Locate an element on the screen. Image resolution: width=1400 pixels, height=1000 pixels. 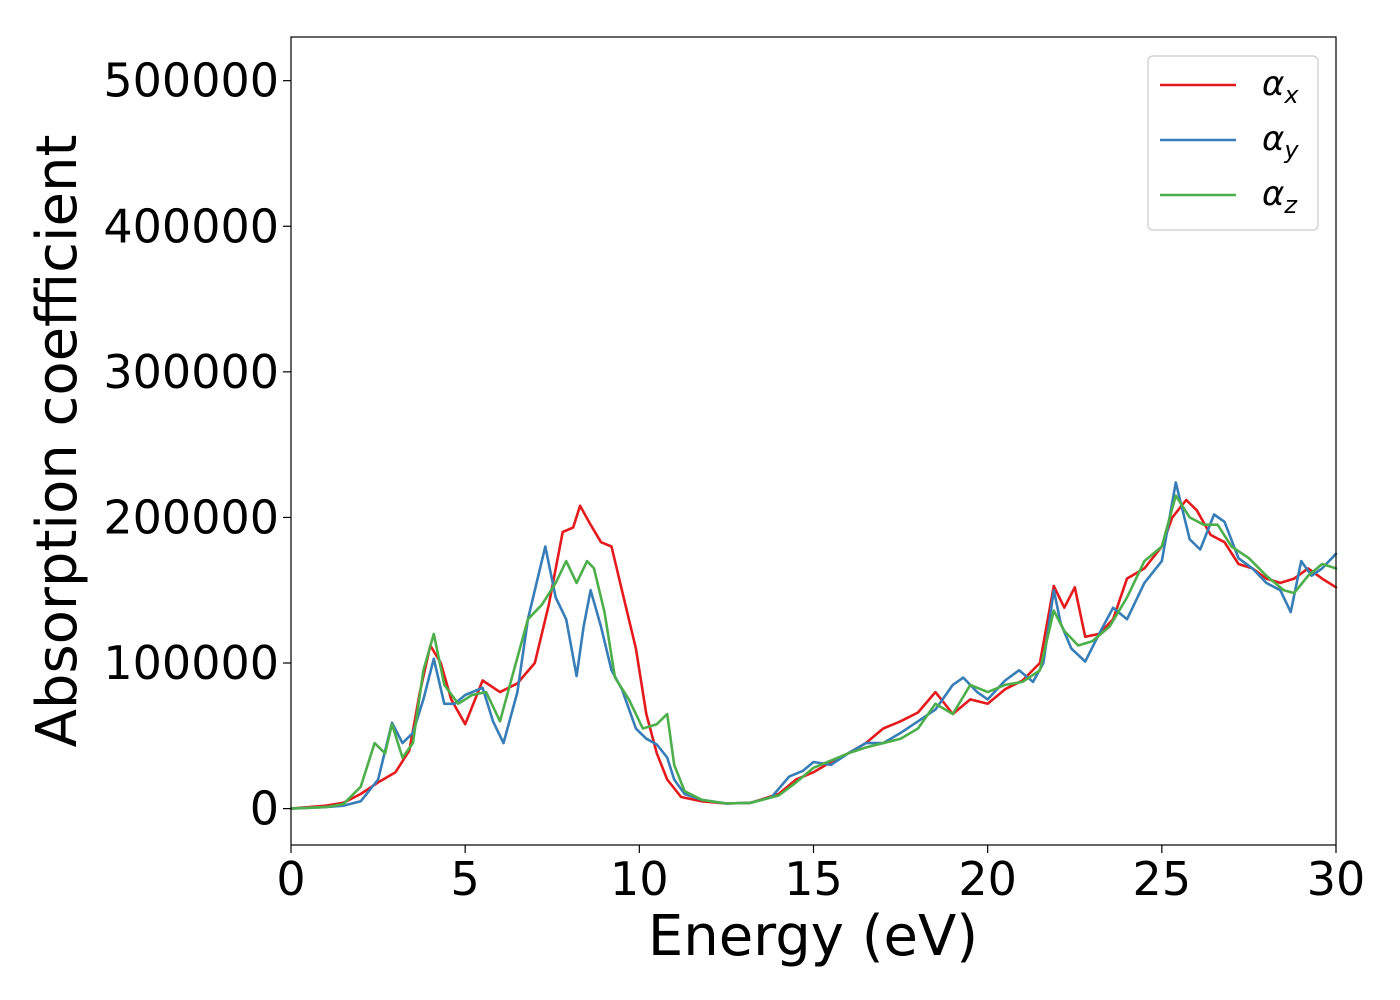
legend-label-x: αx is located at coordinates (1280, 86).